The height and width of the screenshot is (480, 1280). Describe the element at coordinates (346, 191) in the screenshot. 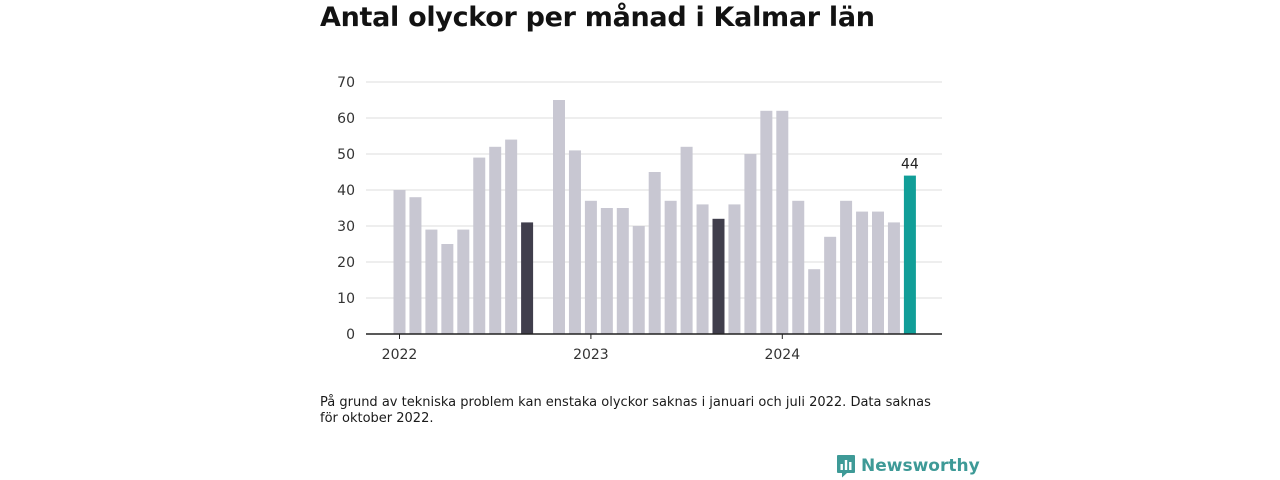

I see `y-tick-label: 40` at that location.